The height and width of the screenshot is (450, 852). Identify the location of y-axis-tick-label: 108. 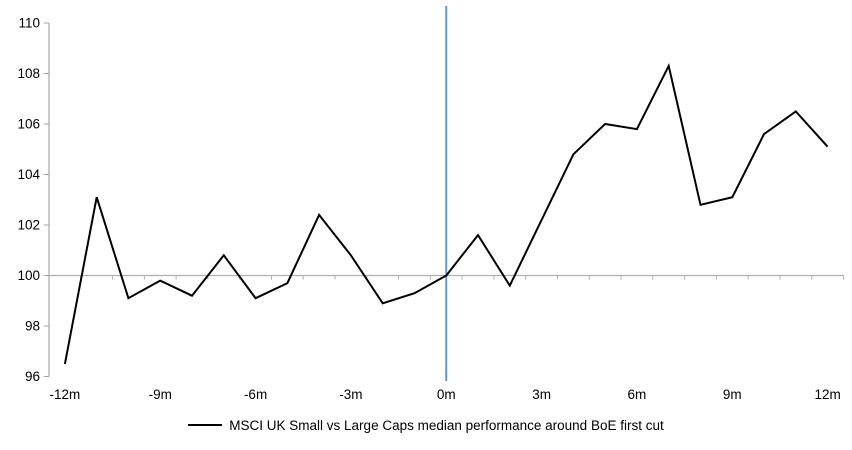
(28, 73).